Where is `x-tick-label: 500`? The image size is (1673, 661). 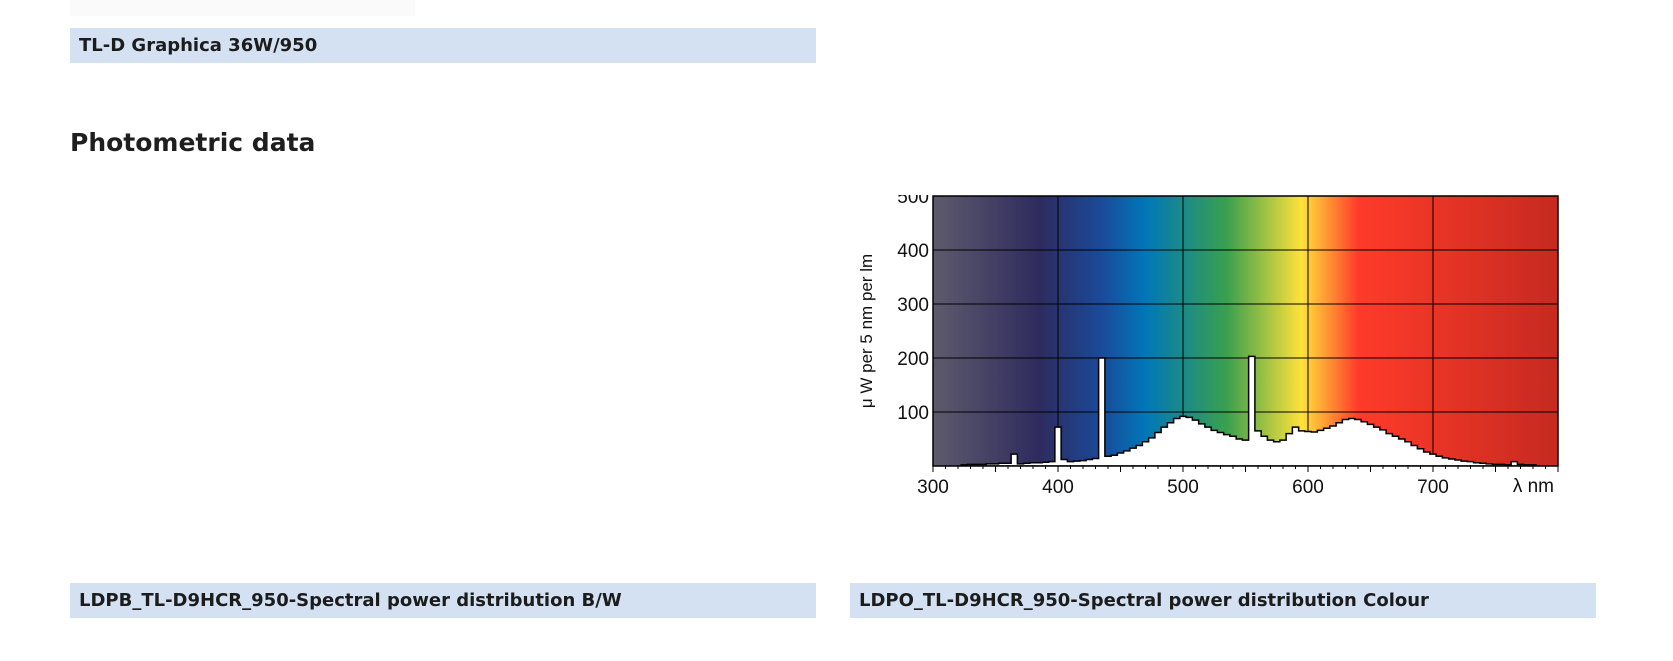 x-tick-label: 500 is located at coordinates (1183, 487).